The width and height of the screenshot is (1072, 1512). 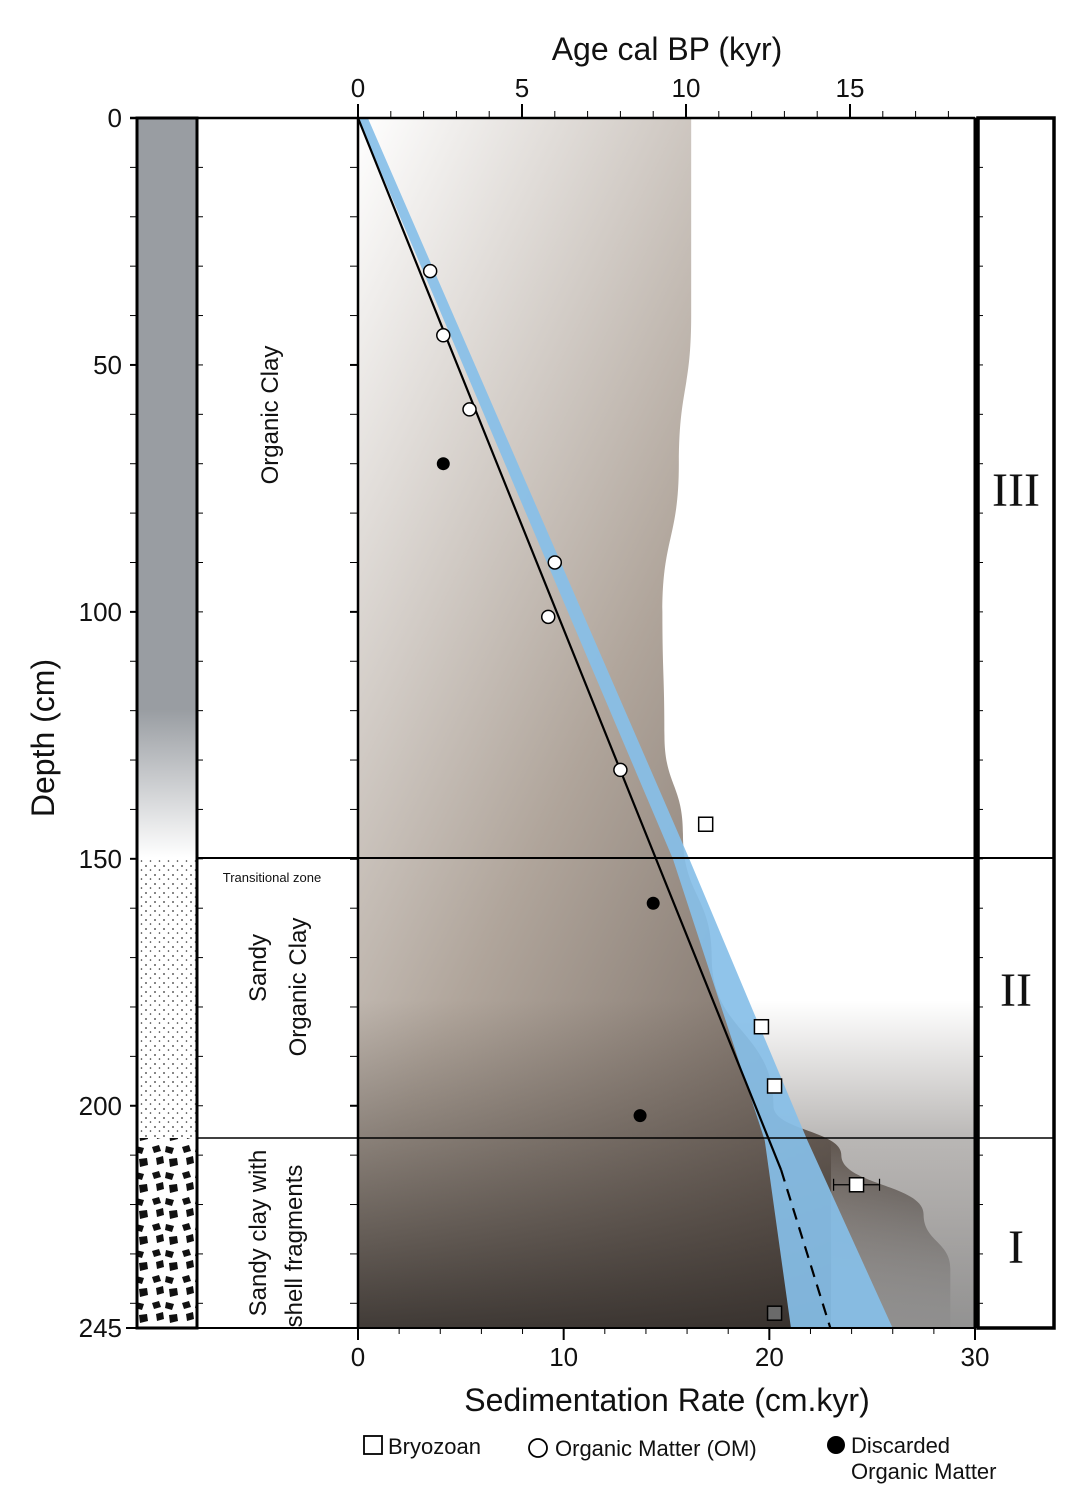 I want to click on lith-shell-label-1: Sandy clay with, so click(x=258, y=1233).